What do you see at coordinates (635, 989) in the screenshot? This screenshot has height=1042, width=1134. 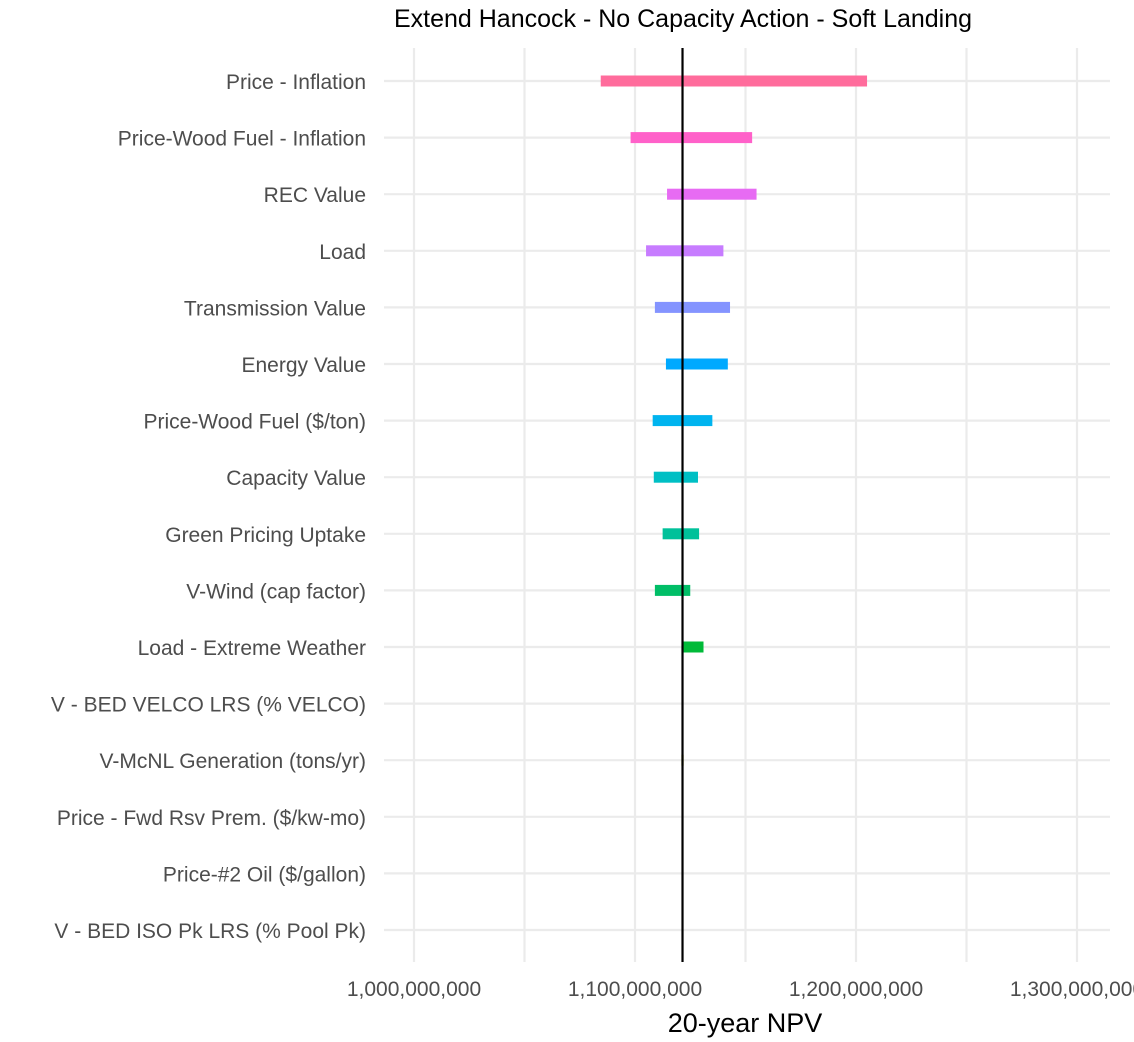 I see `x-tick-label: 1,100,000,000` at bounding box center [635, 989].